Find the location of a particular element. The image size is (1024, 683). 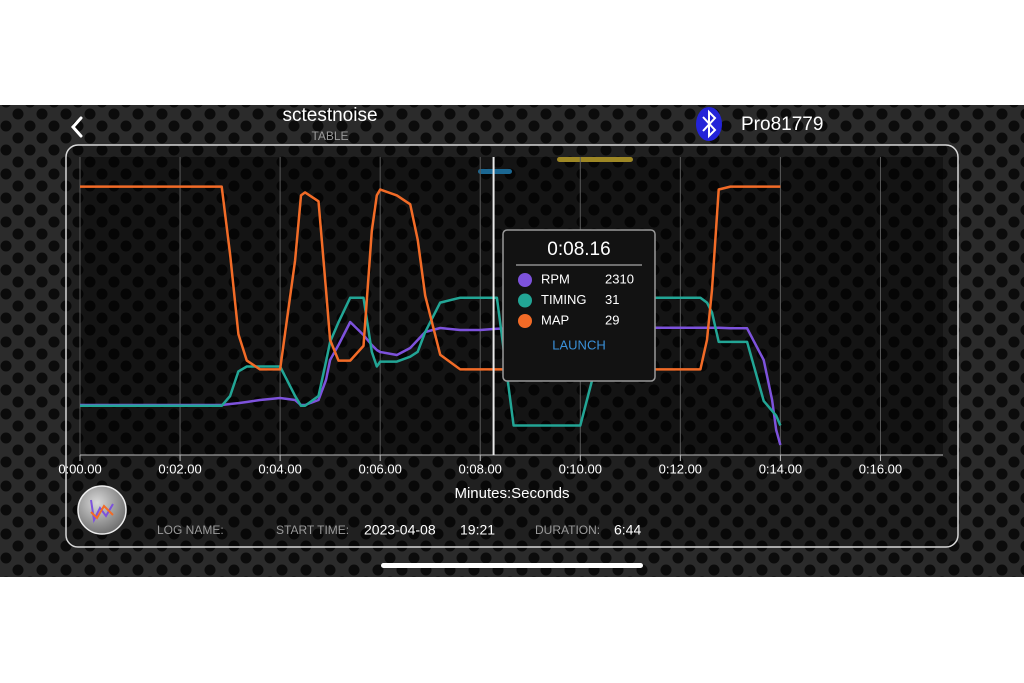

tooltip: 0:08.16 RPM 2310 TIMING 31 MAP 29 LAUNCH is located at coordinates (579, 305).